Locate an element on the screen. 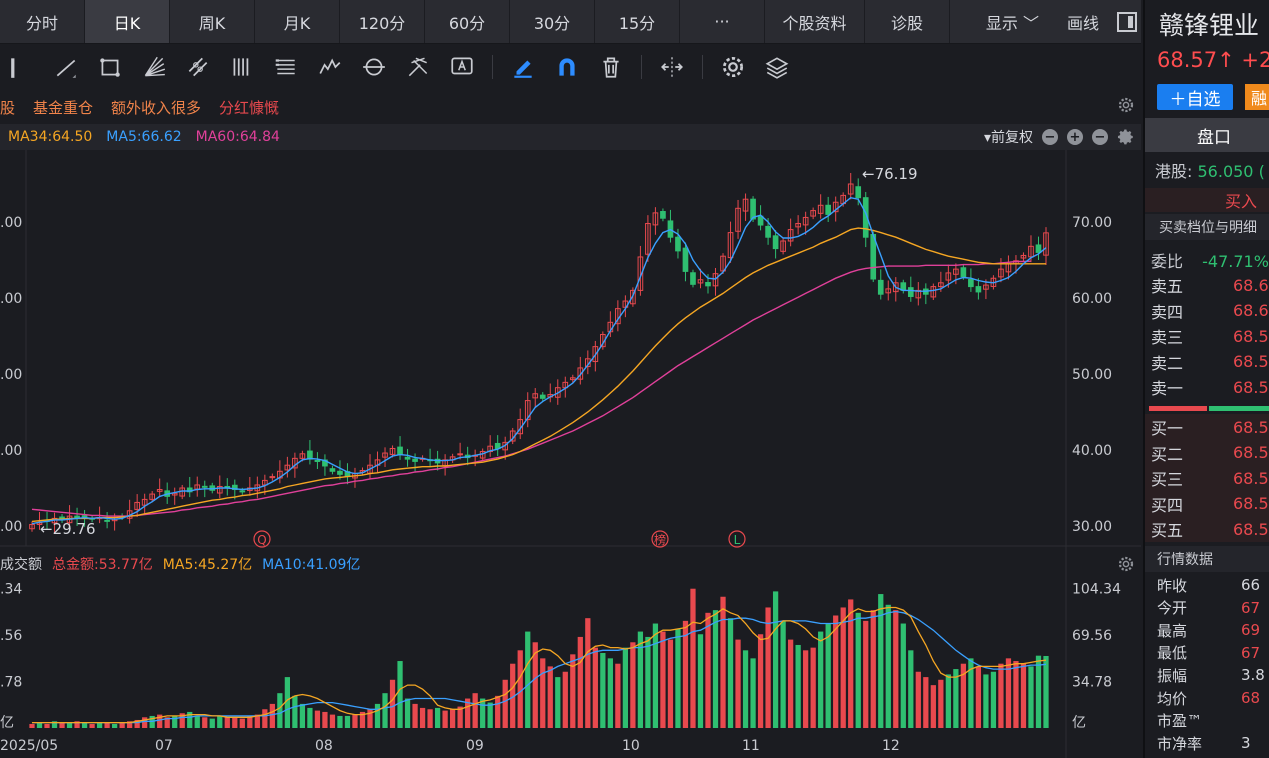 This screenshot has width=1269, height=758. panel-toggle-icon is located at coordinates (1127, 21).